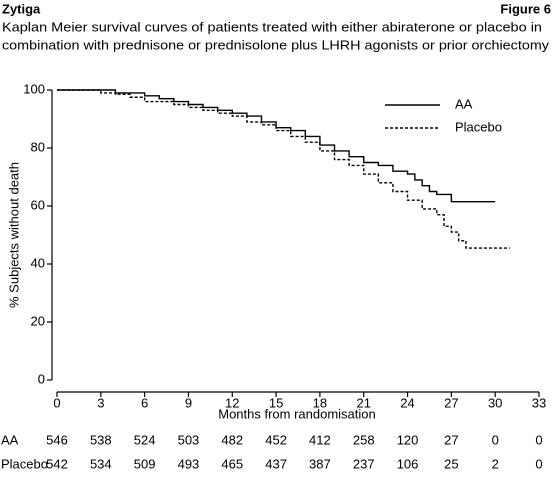 The height and width of the screenshot is (487, 556). I want to click on risk-value: 465, so click(232, 463).